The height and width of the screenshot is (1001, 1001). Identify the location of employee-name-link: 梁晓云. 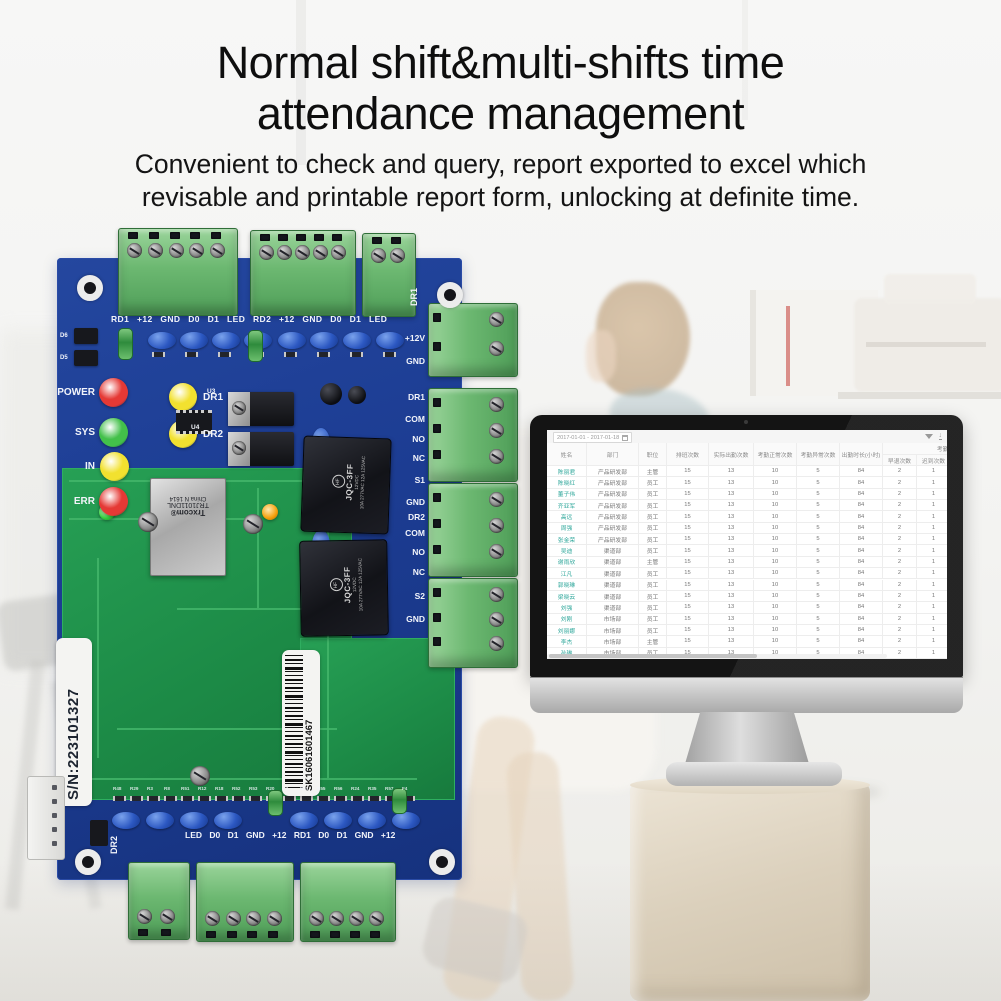
(567, 596).